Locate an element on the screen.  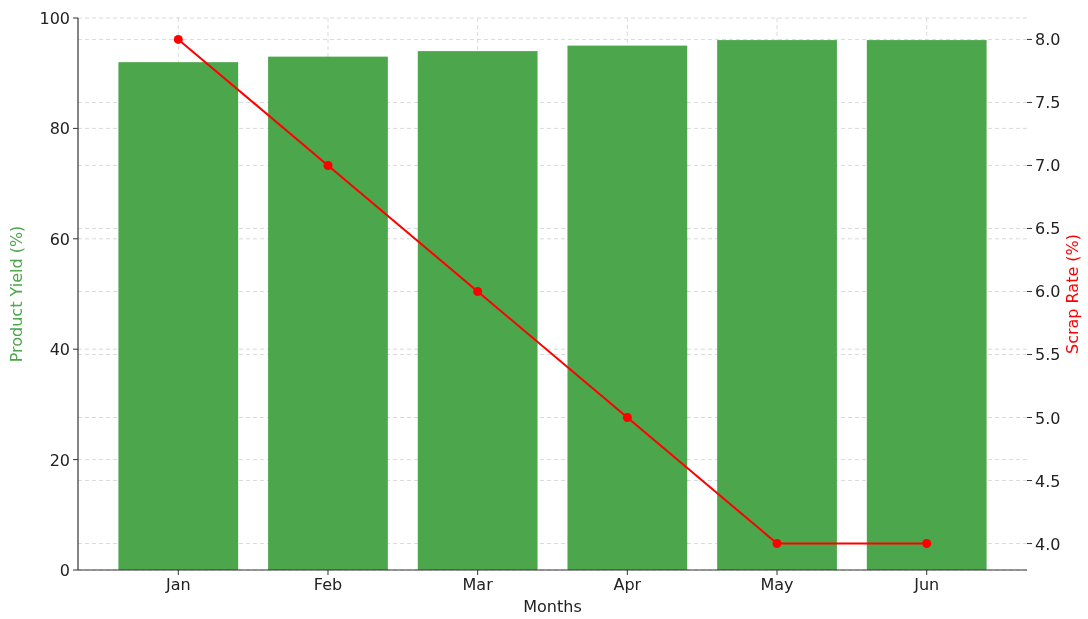
y2-tick-label: 7.5 is located at coordinates (1048, 103).